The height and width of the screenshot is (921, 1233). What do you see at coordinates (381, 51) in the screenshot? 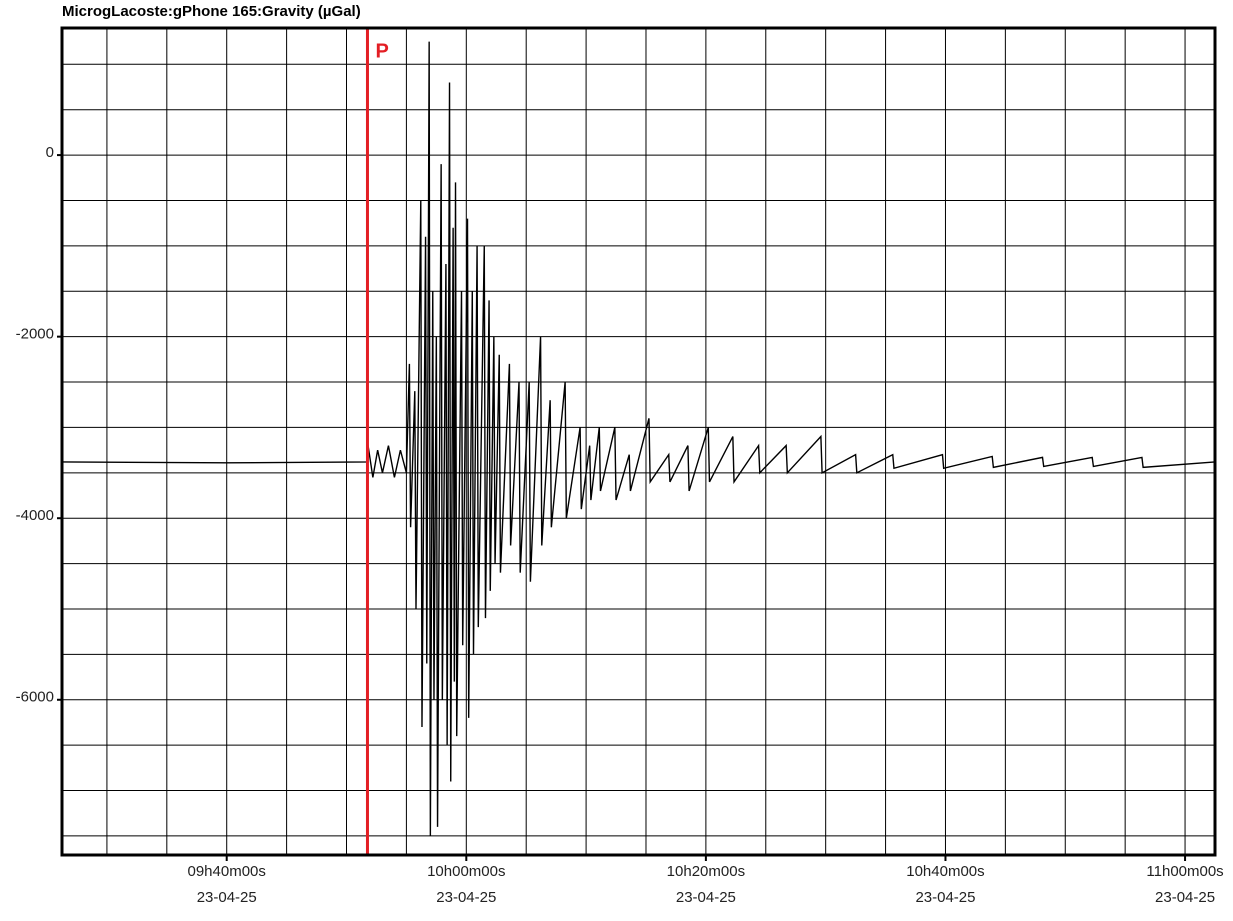
I see `p-arrival-label: P` at bounding box center [381, 51].